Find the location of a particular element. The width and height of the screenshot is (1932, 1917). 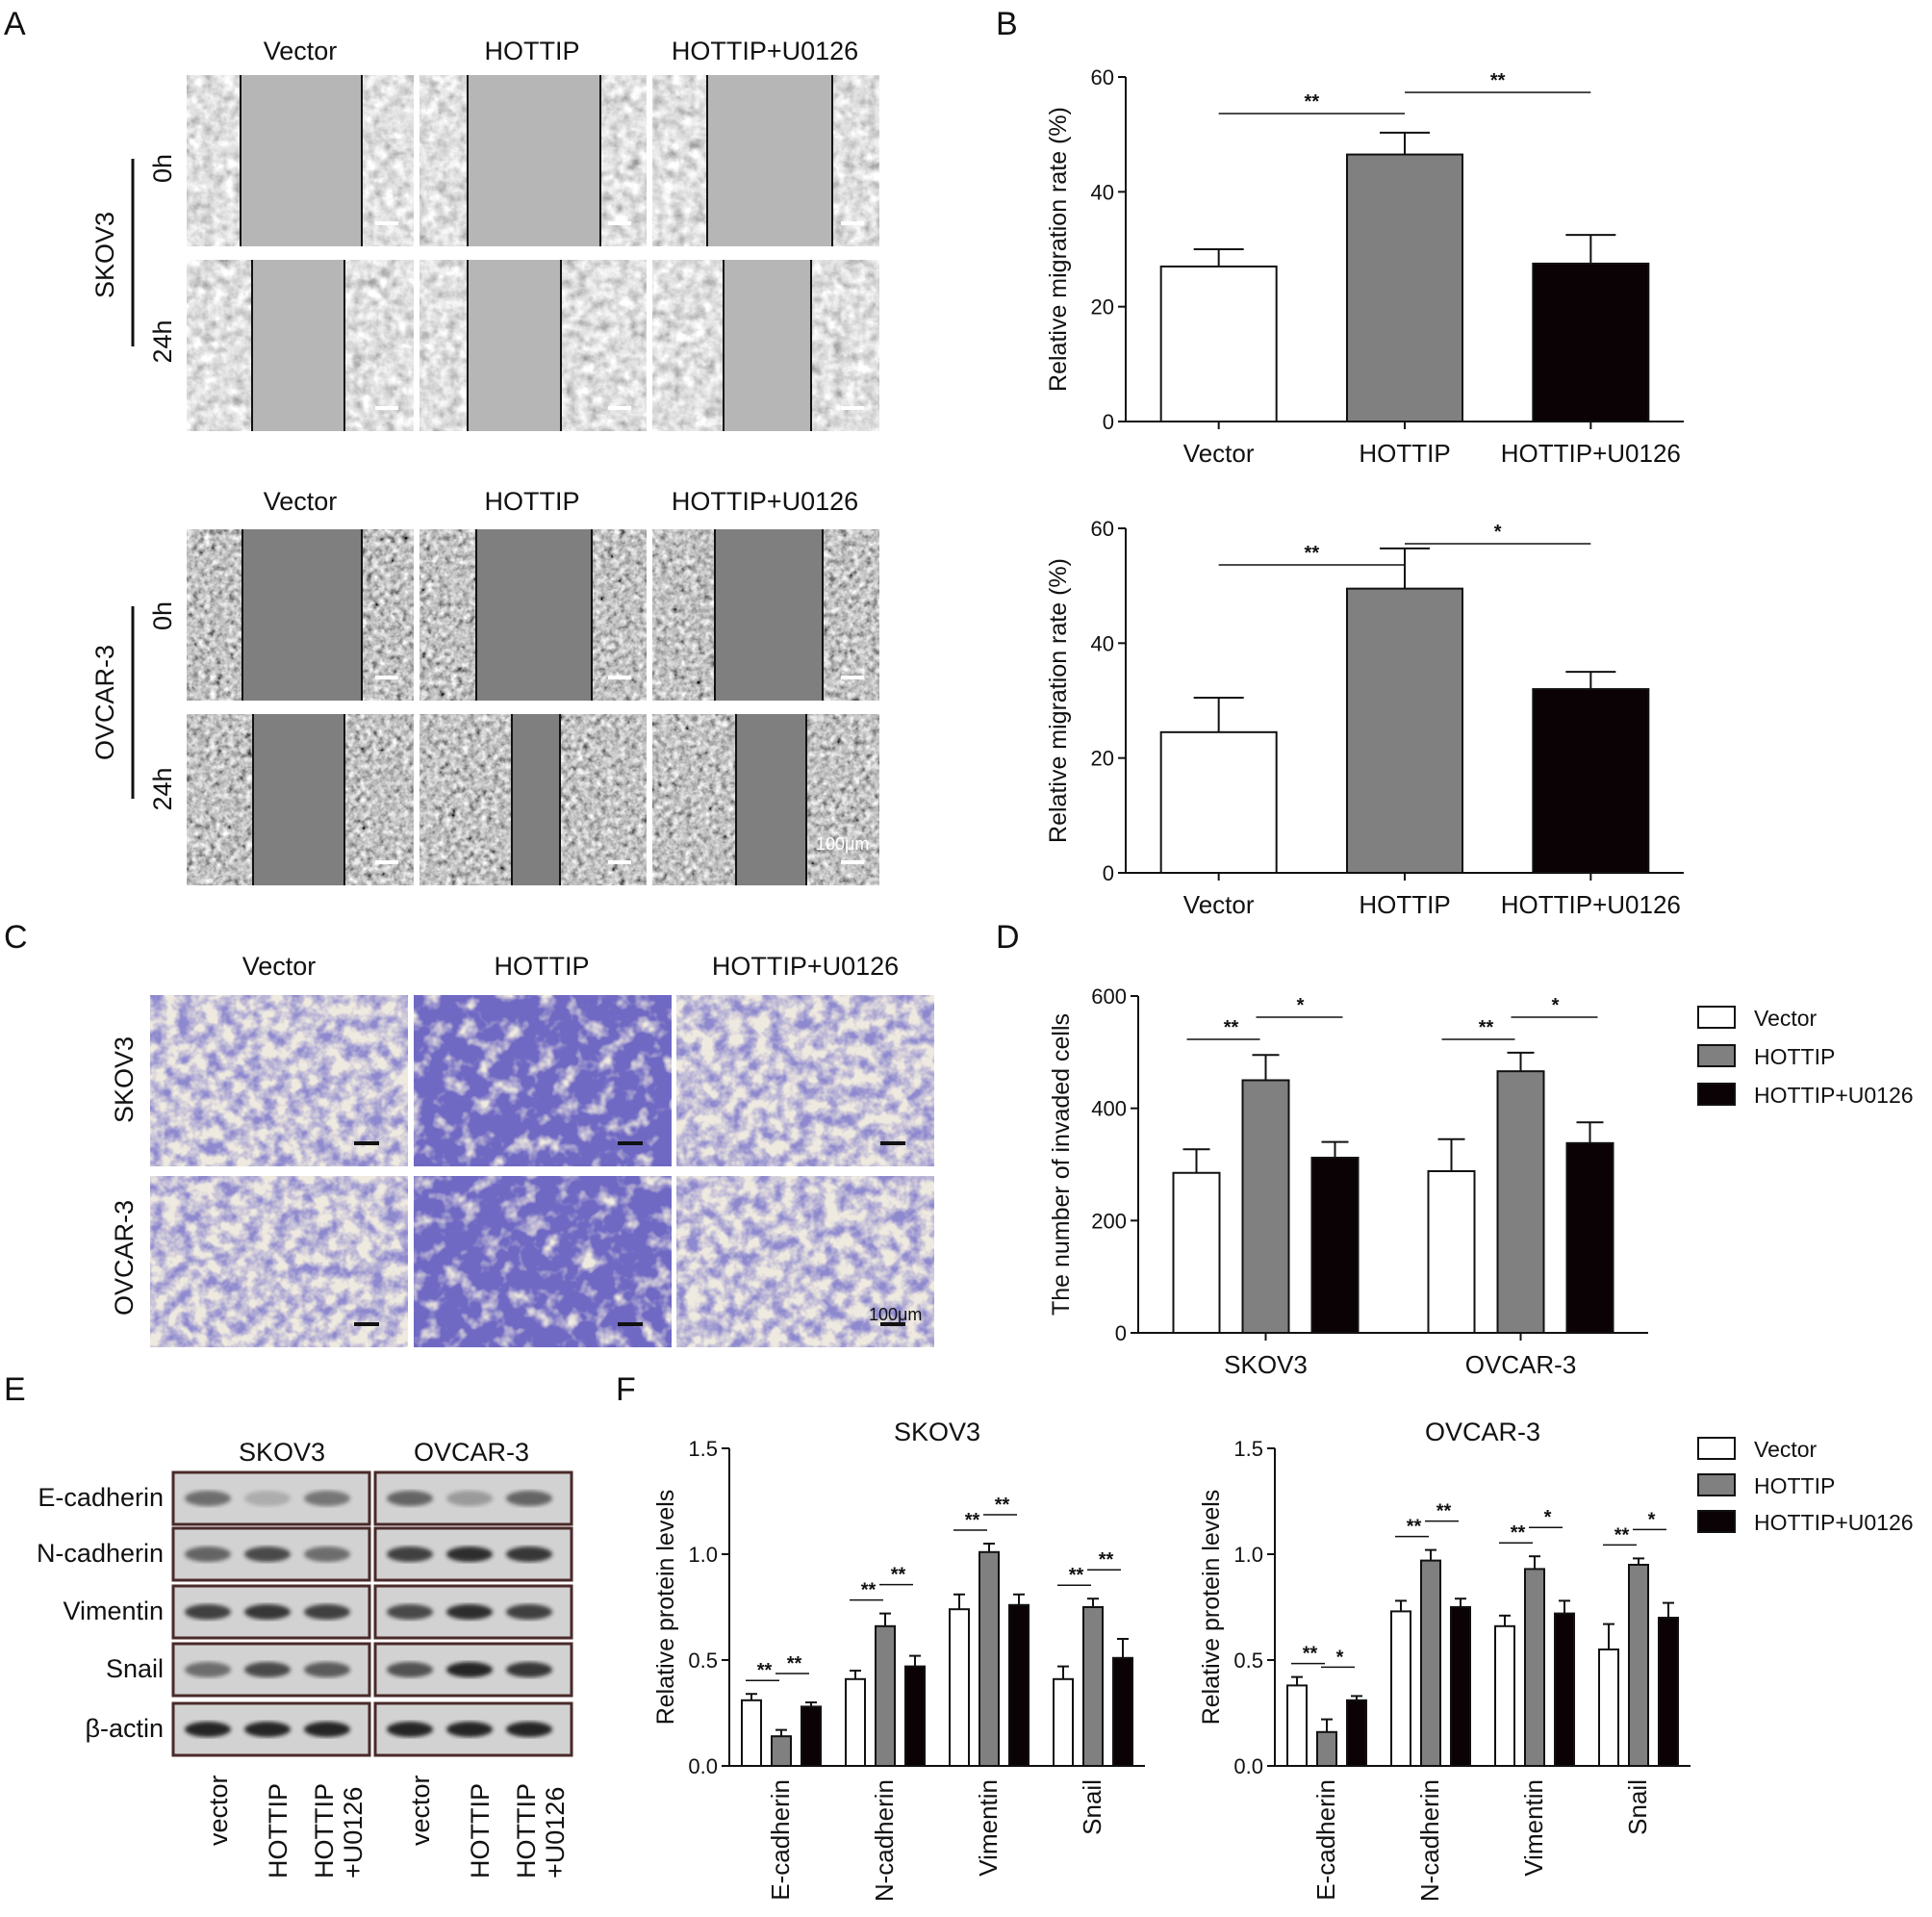

lane-label-hottip: HOTTIP is located at coordinates (278, 1831).